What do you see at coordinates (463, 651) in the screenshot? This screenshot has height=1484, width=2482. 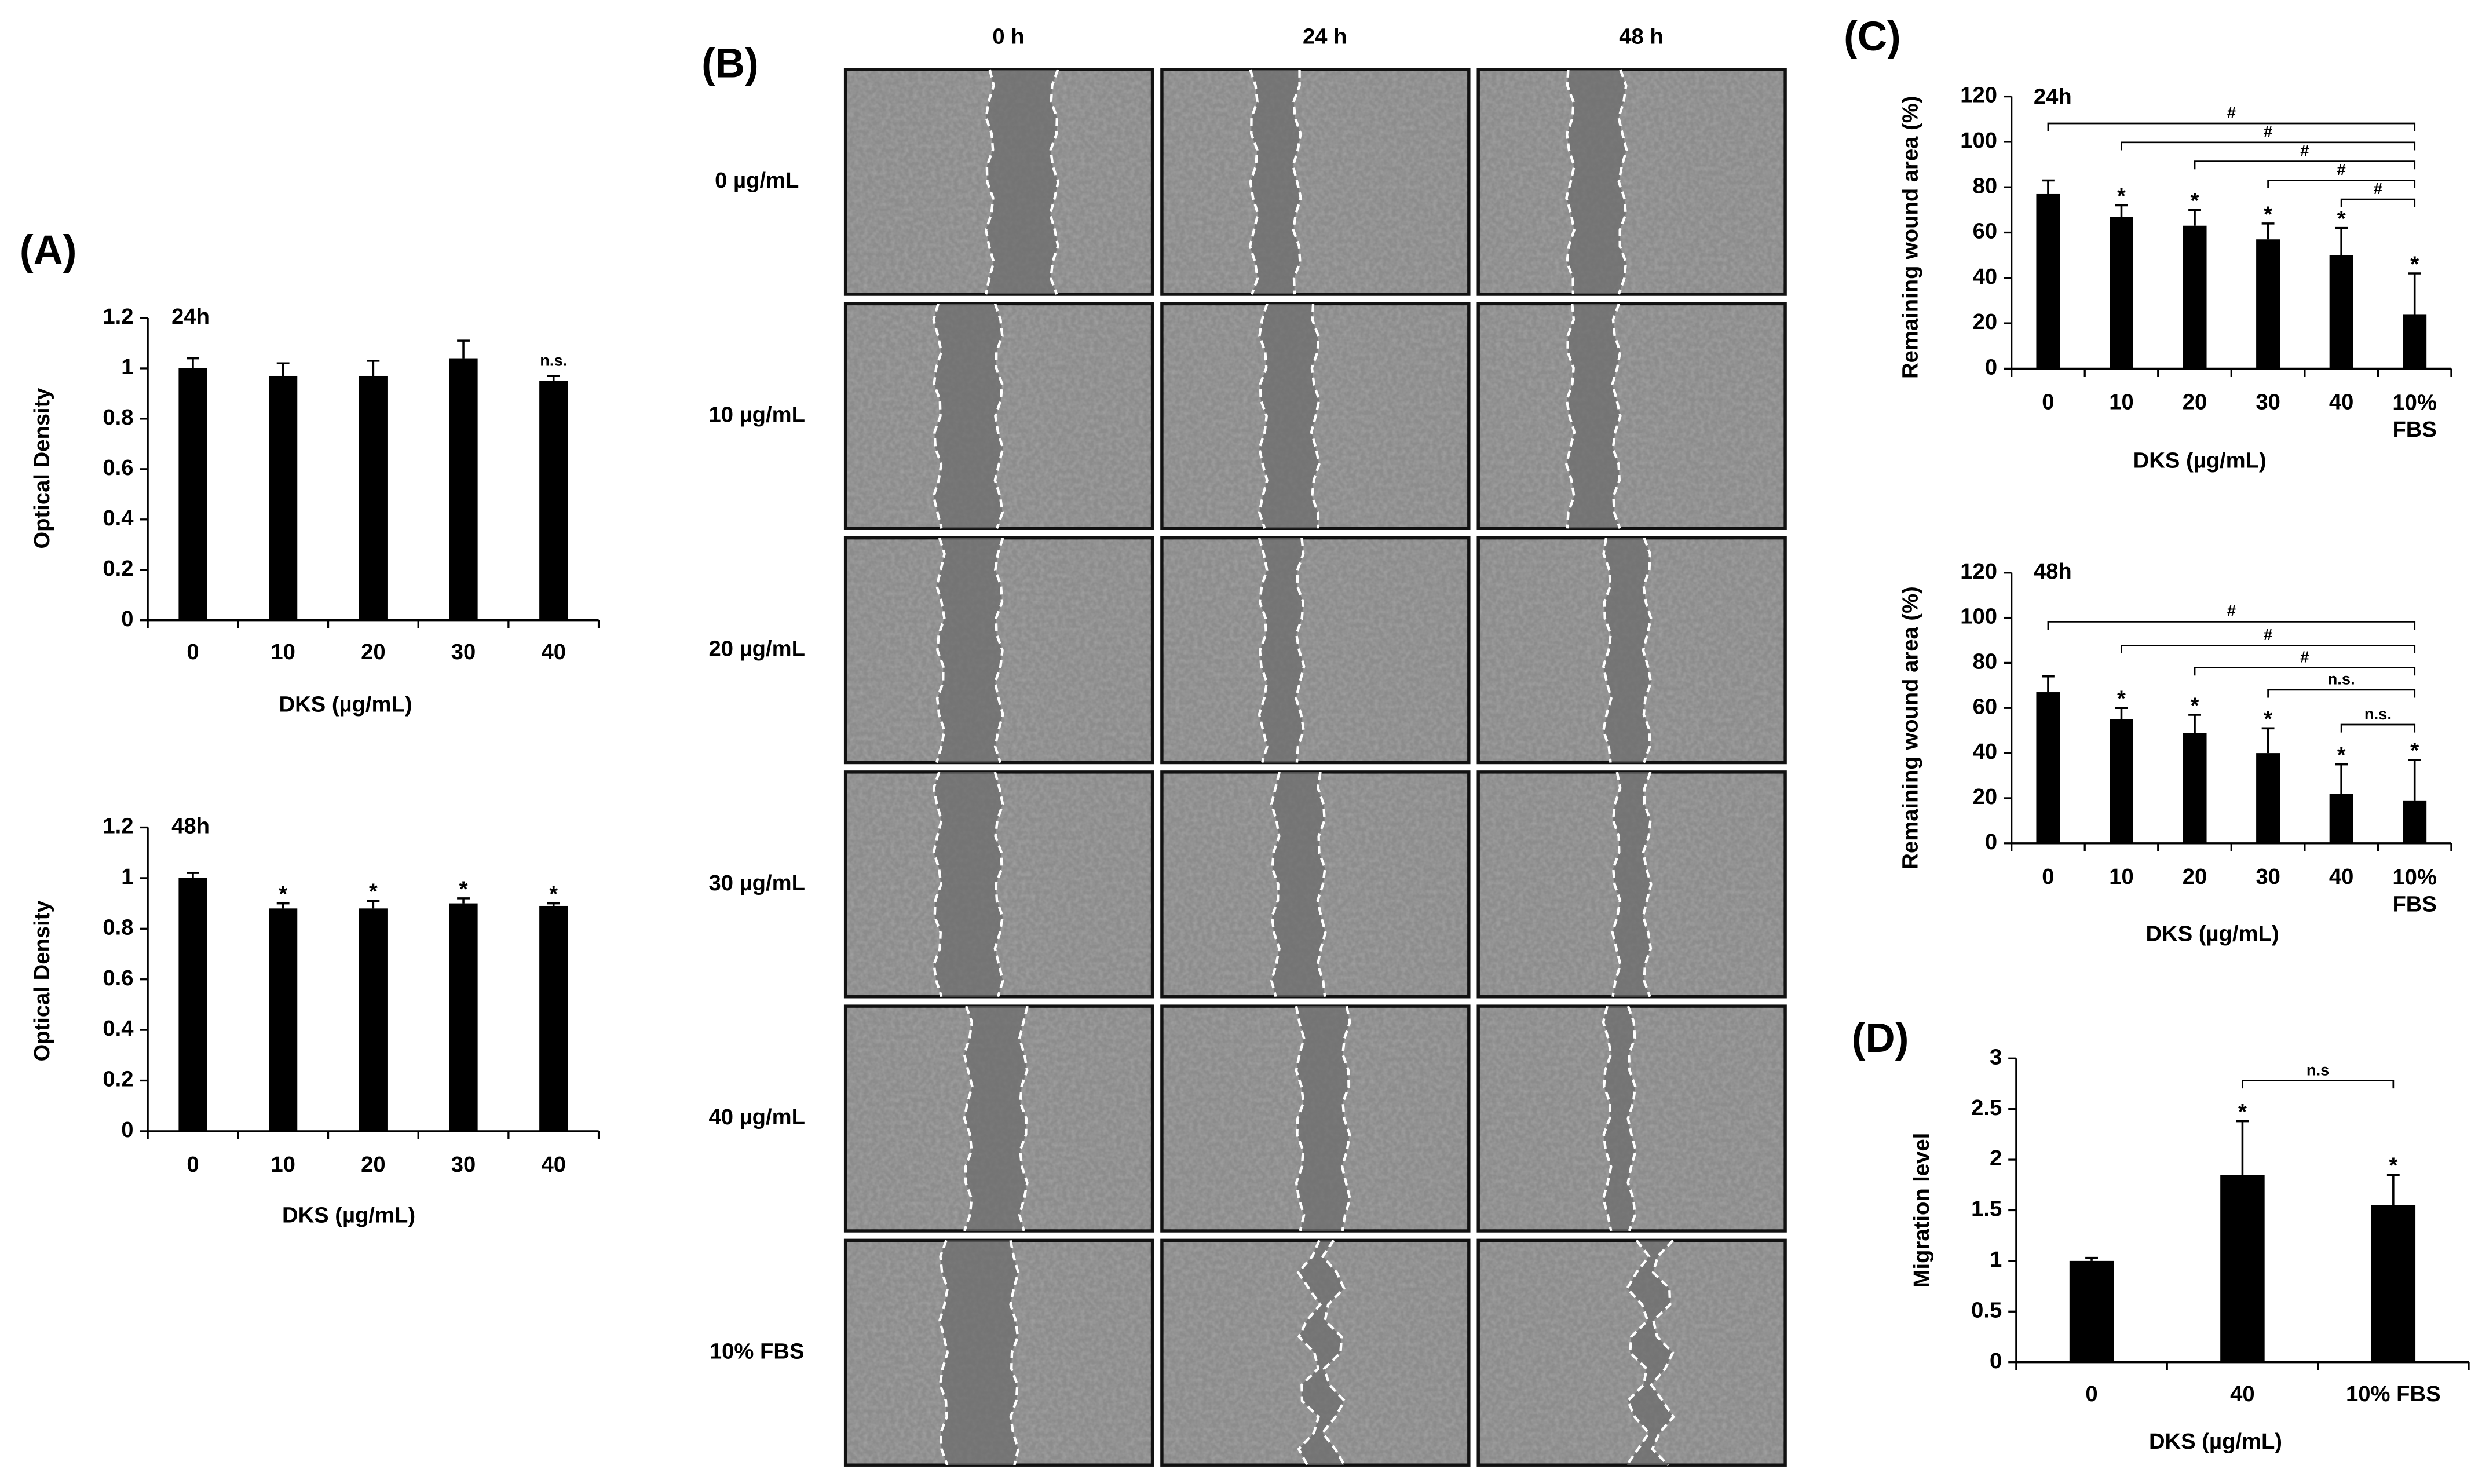 I see `x-tick-label: 30` at bounding box center [463, 651].